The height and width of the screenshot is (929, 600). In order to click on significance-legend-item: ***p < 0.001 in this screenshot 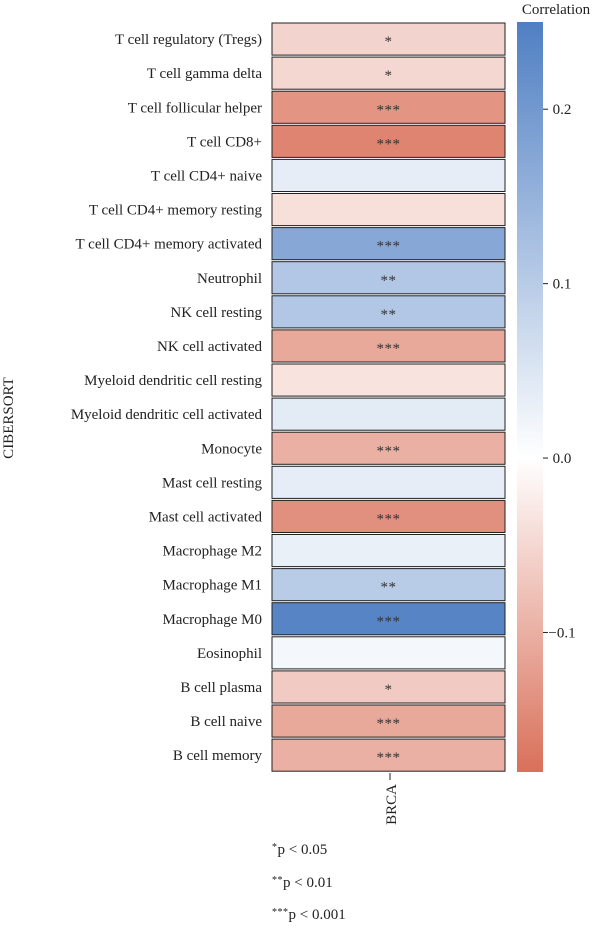, I will do `click(309, 915)`.